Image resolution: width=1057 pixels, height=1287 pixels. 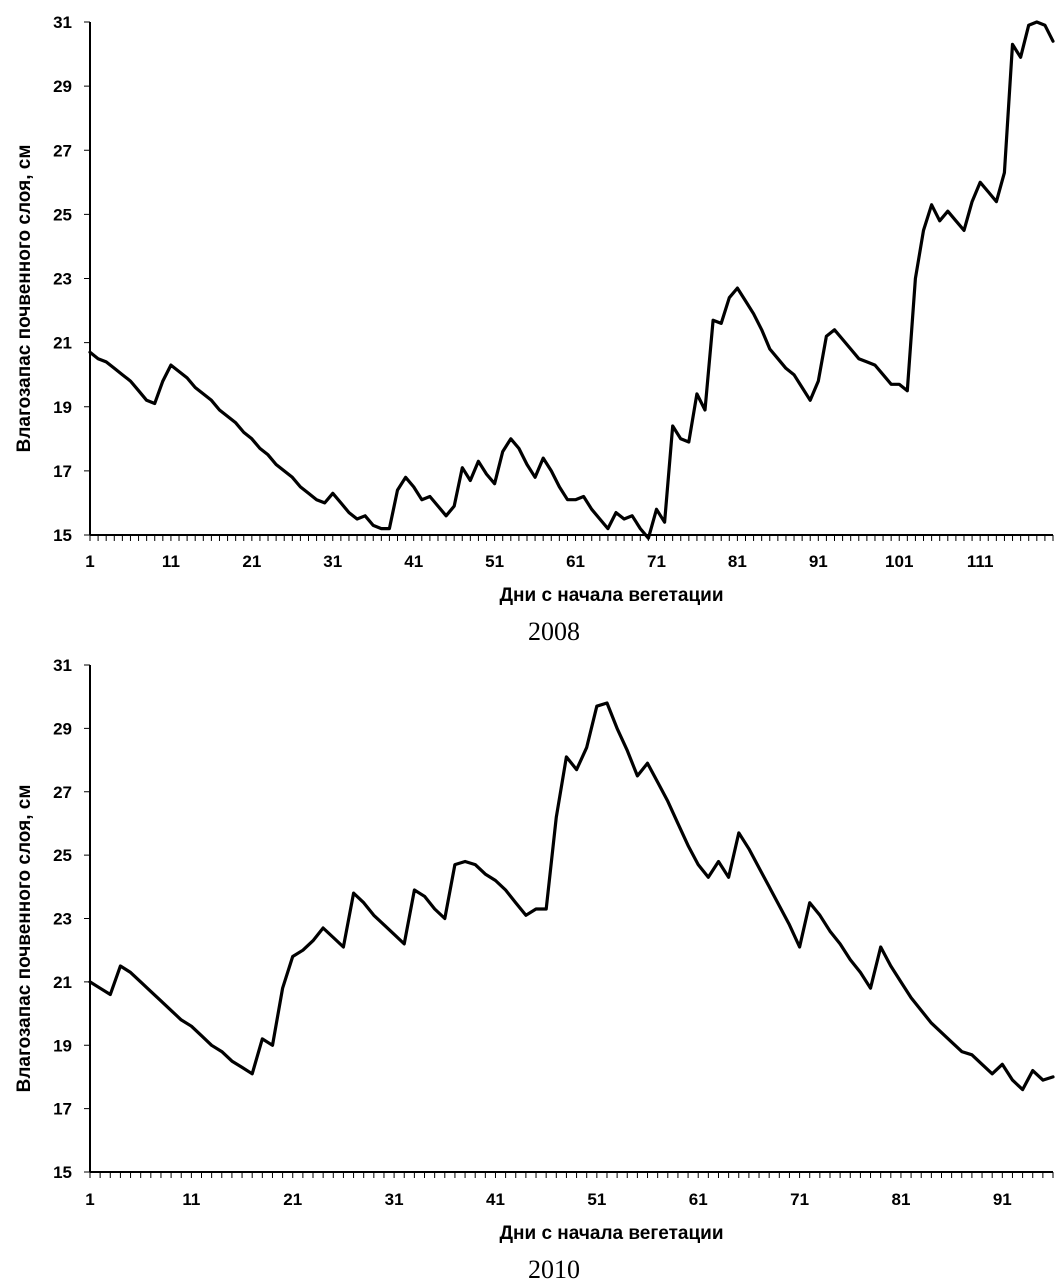 I want to click on x-tick-label: 101, so click(x=899, y=561).